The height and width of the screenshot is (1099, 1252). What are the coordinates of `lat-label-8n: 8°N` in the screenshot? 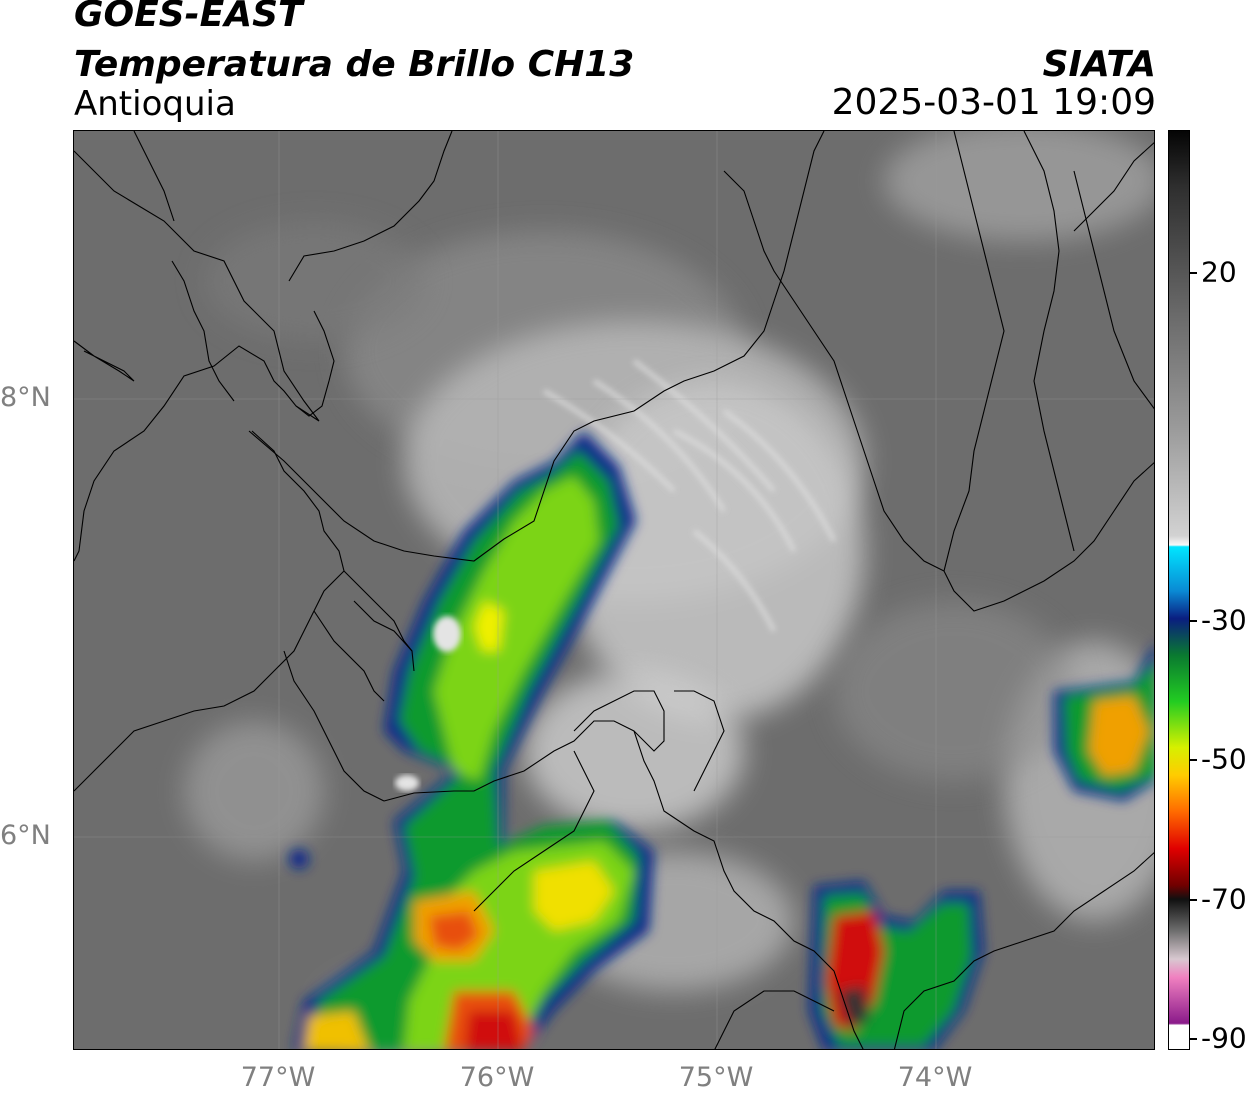 It's located at (25, 397).